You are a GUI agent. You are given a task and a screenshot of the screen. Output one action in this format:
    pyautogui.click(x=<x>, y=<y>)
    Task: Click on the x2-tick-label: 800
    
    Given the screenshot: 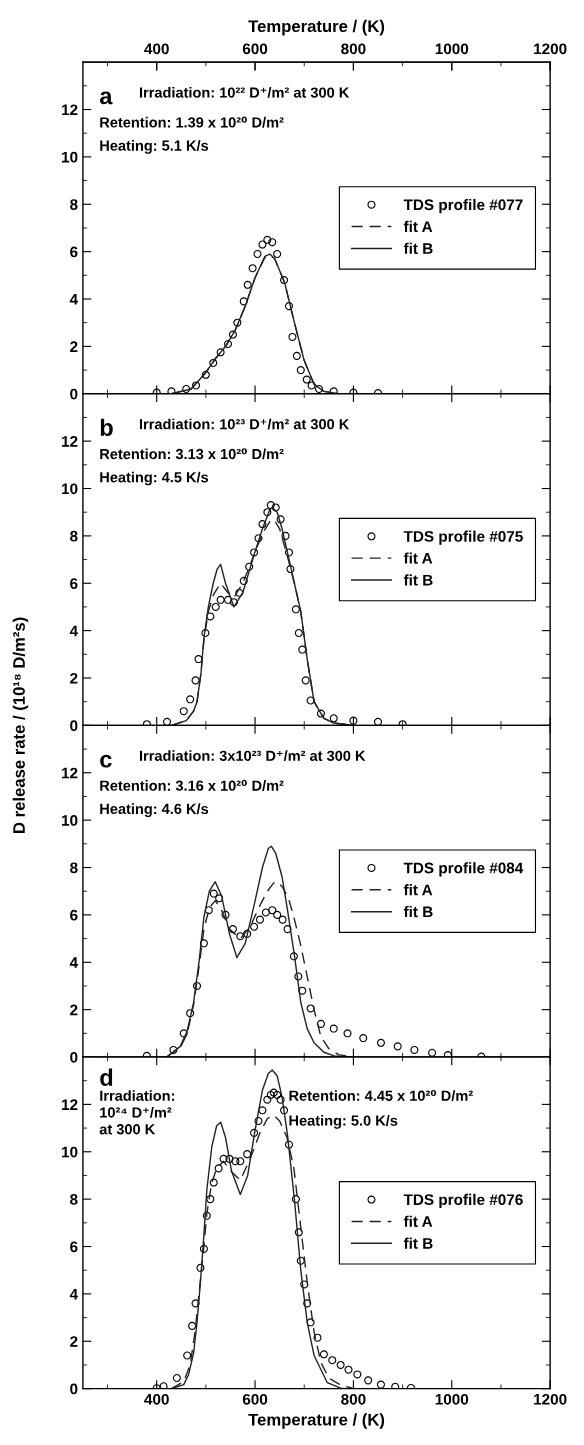 What is the action you would take?
    pyautogui.click(x=353, y=49)
    